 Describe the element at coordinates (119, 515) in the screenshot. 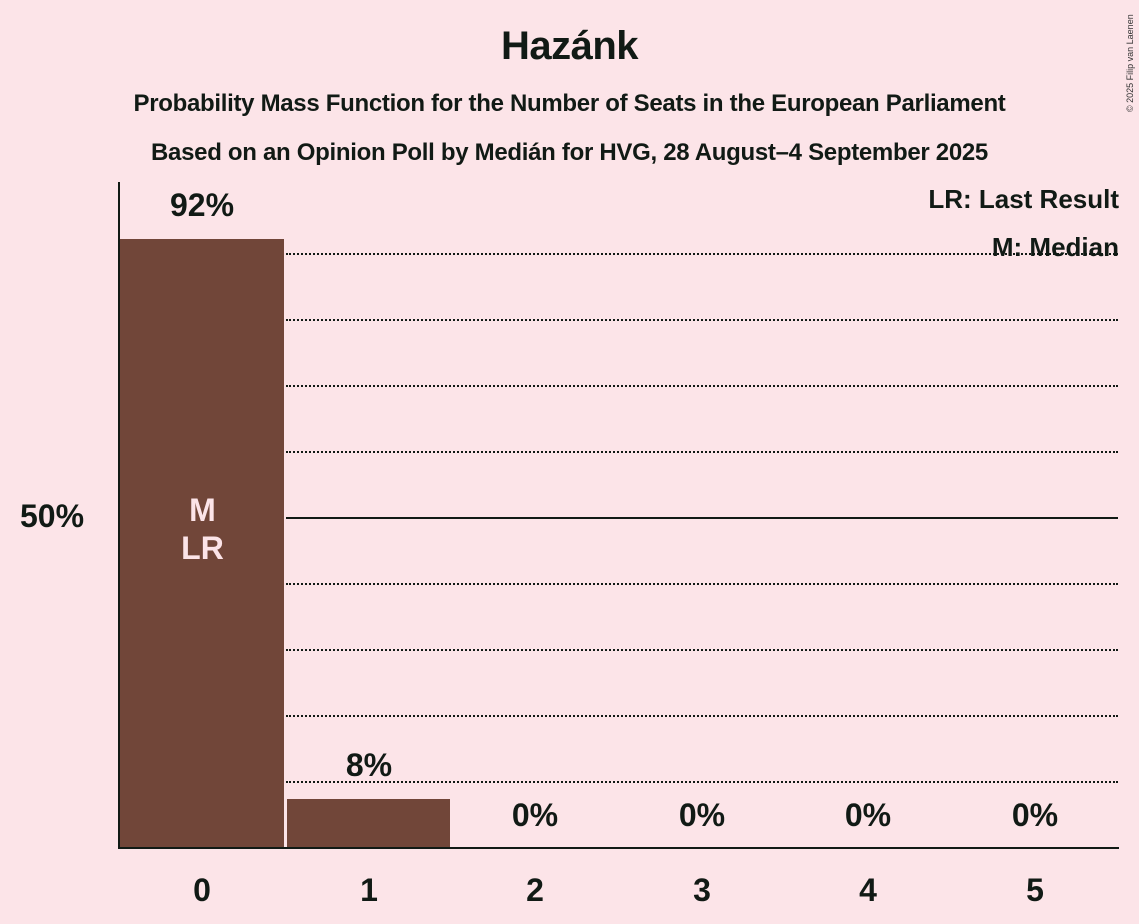

I see `y-axis` at that location.